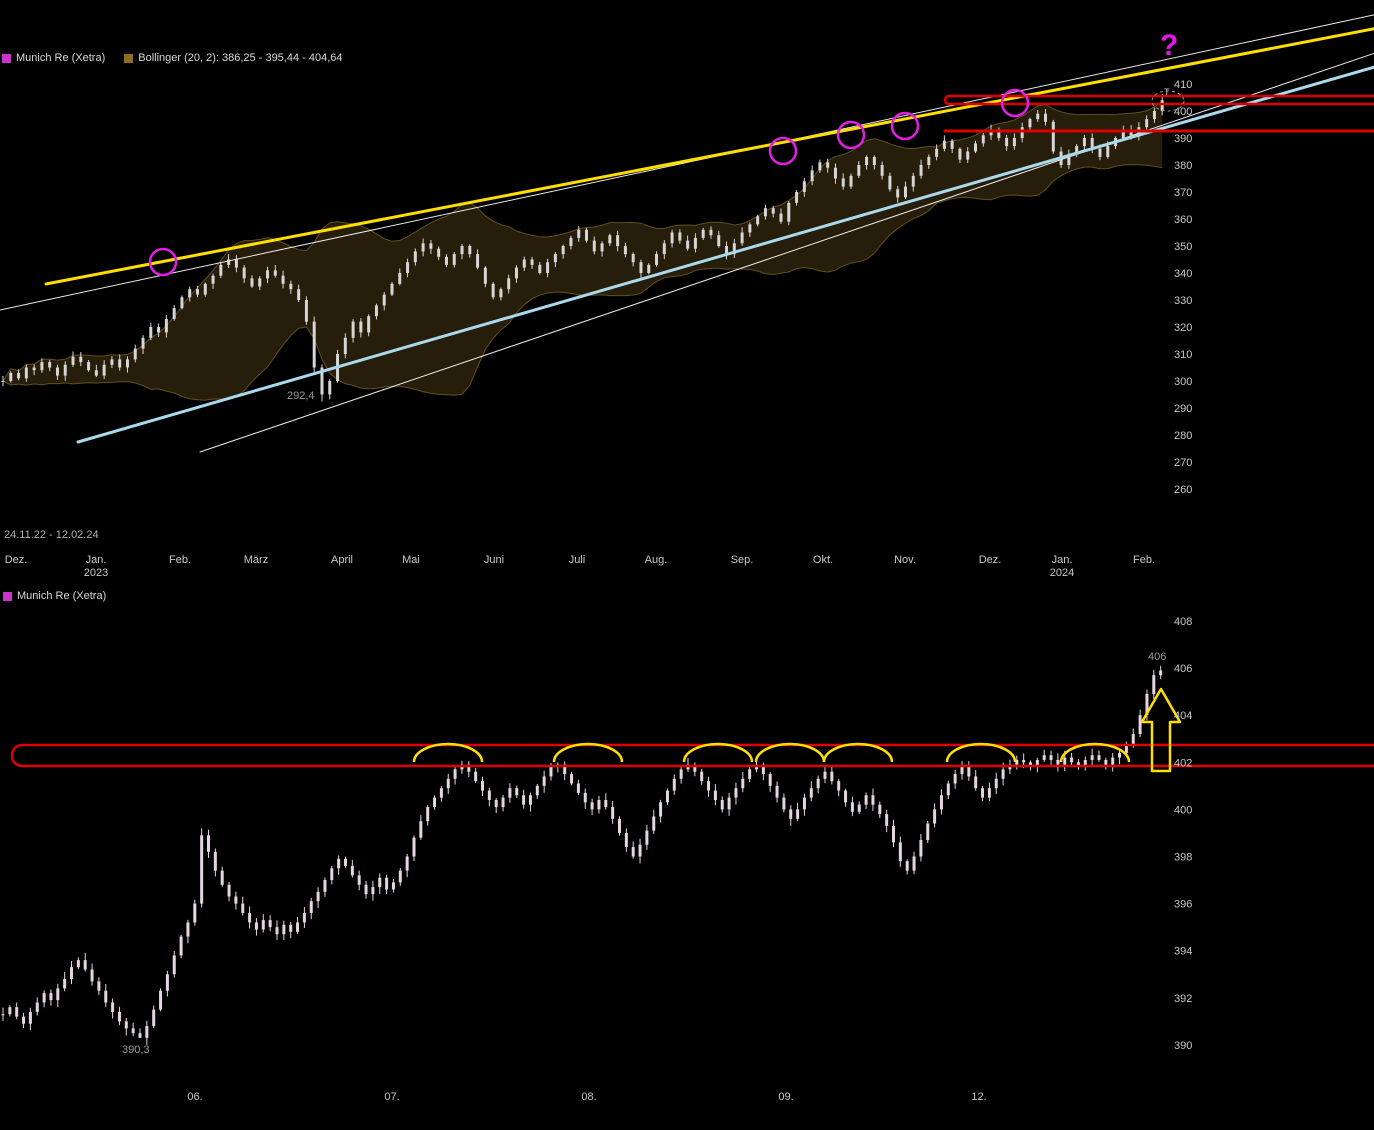 The width and height of the screenshot is (1374, 1130). I want to click on svg-text: 394, so click(1183, 952).